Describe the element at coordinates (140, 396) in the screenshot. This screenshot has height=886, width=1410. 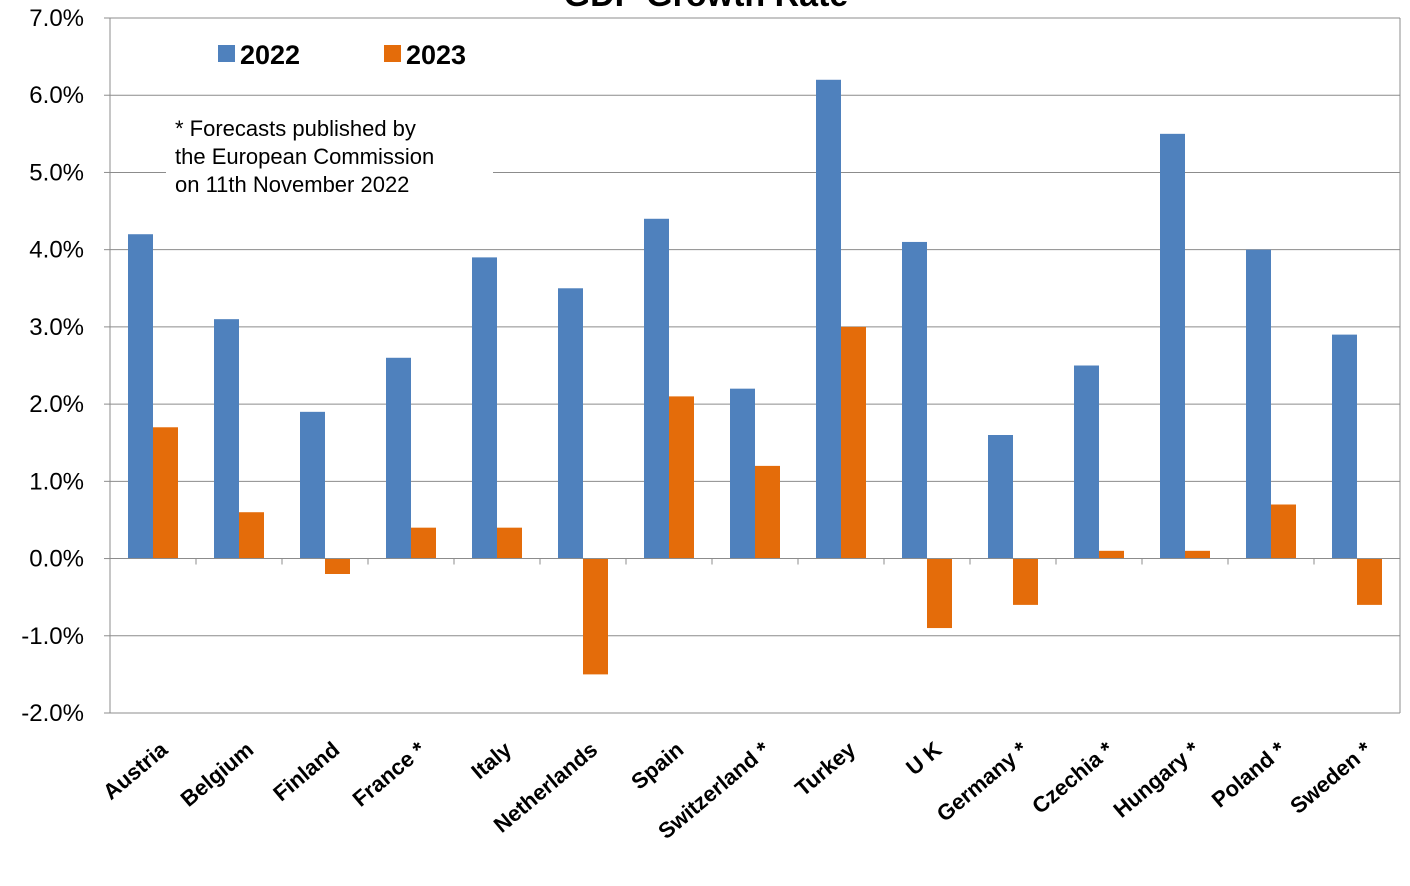
I see `bar-2022-austria` at that location.